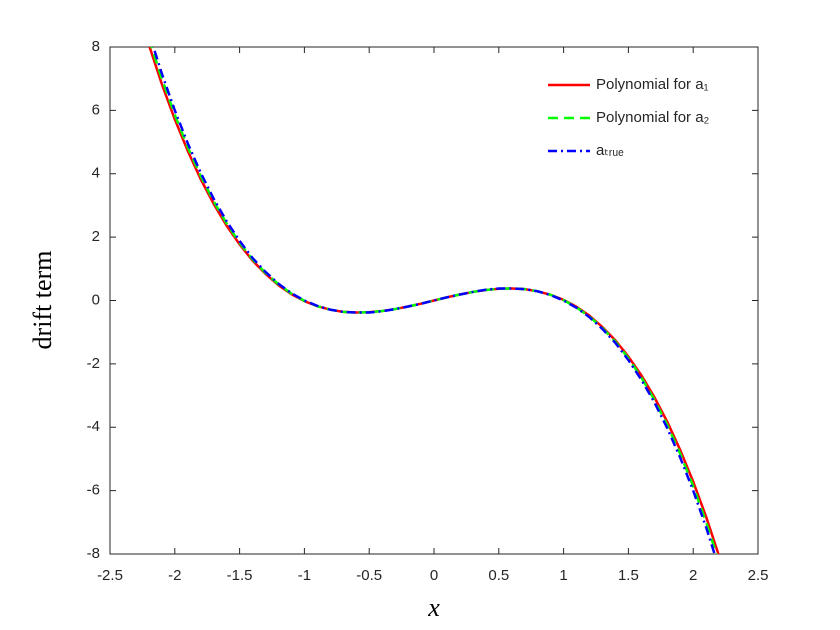 The width and height of the screenshot is (840, 630). I want to click on y-tick-label: 2, so click(96, 236).